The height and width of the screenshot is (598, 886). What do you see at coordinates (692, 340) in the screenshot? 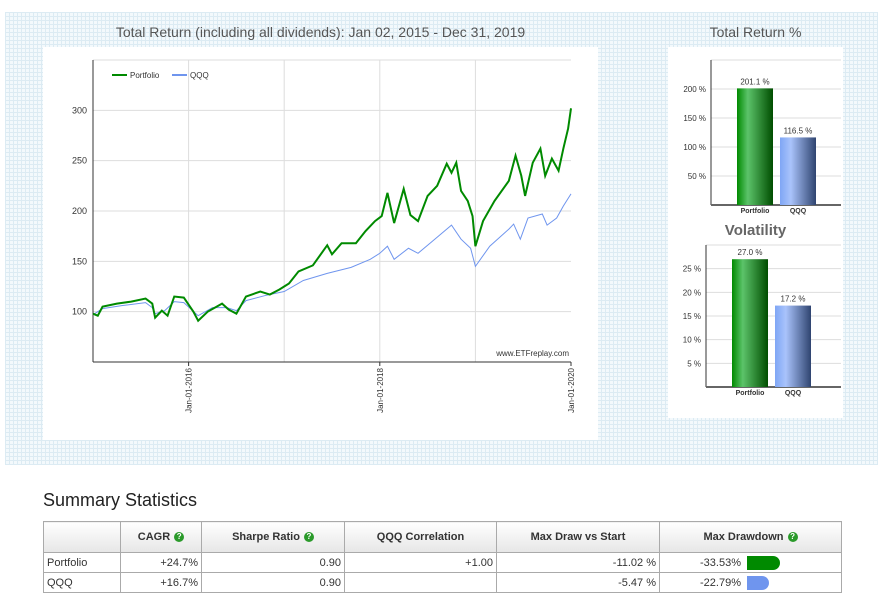
I see `y-tick-label: 10 %` at bounding box center [692, 340].